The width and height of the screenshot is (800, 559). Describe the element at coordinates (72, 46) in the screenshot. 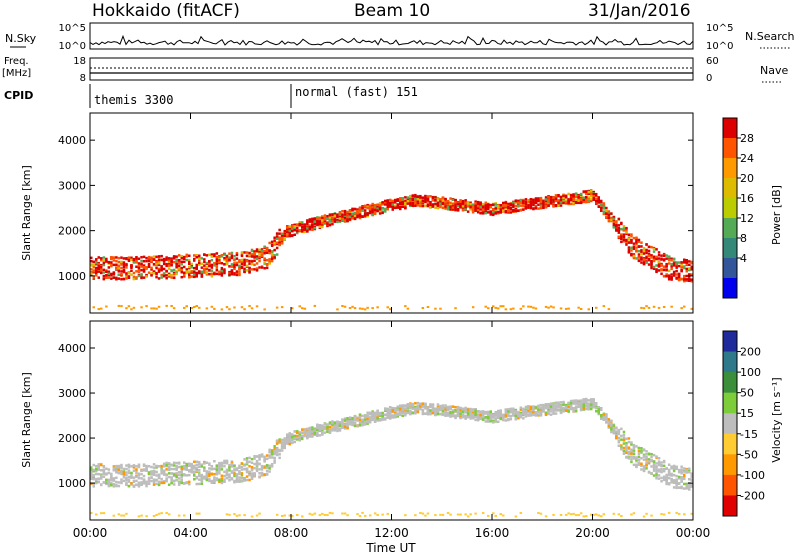

I see `nsky-left-tick-bottom: 10^0` at that location.